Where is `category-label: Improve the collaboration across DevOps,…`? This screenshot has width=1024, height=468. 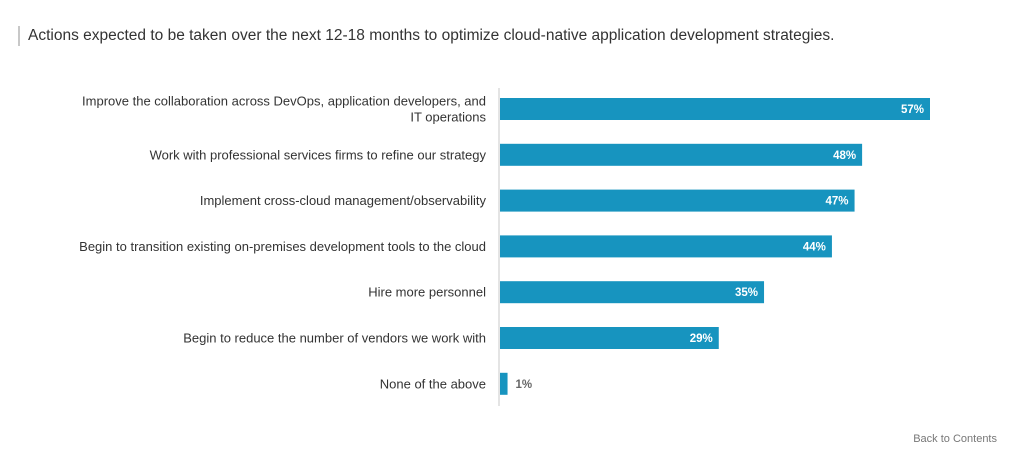 category-label: Improve the collaboration across DevOps,… is located at coordinates (284, 109).